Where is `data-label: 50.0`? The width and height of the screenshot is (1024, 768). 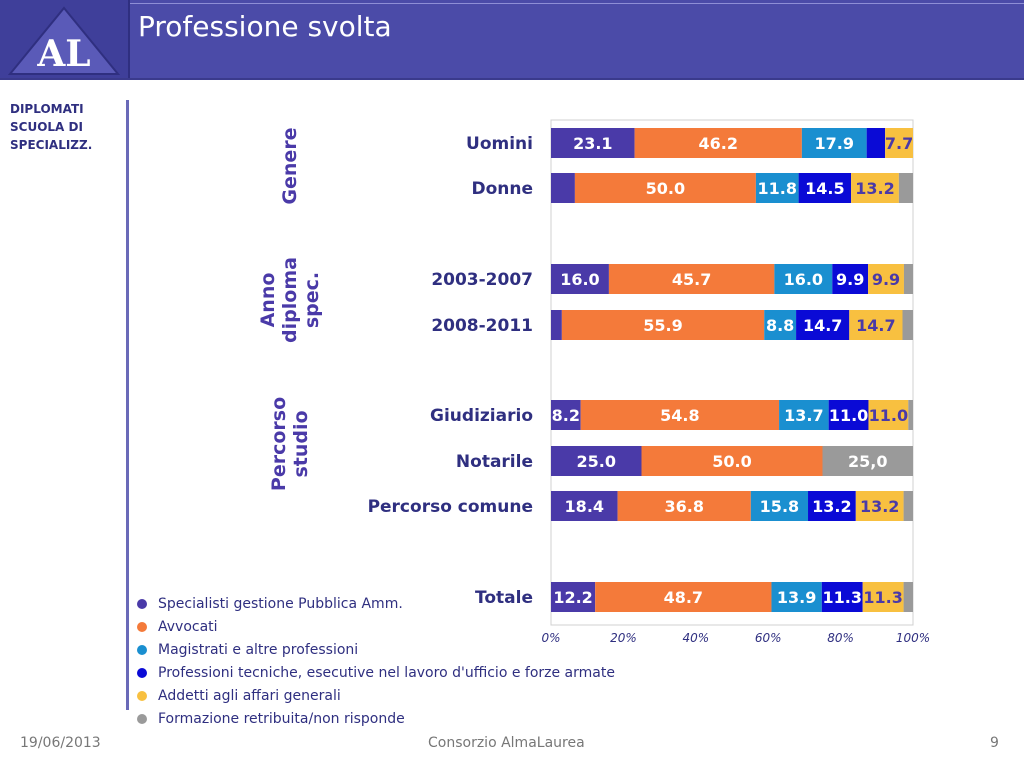
data-label: 50.0 is located at coordinates (665, 188).